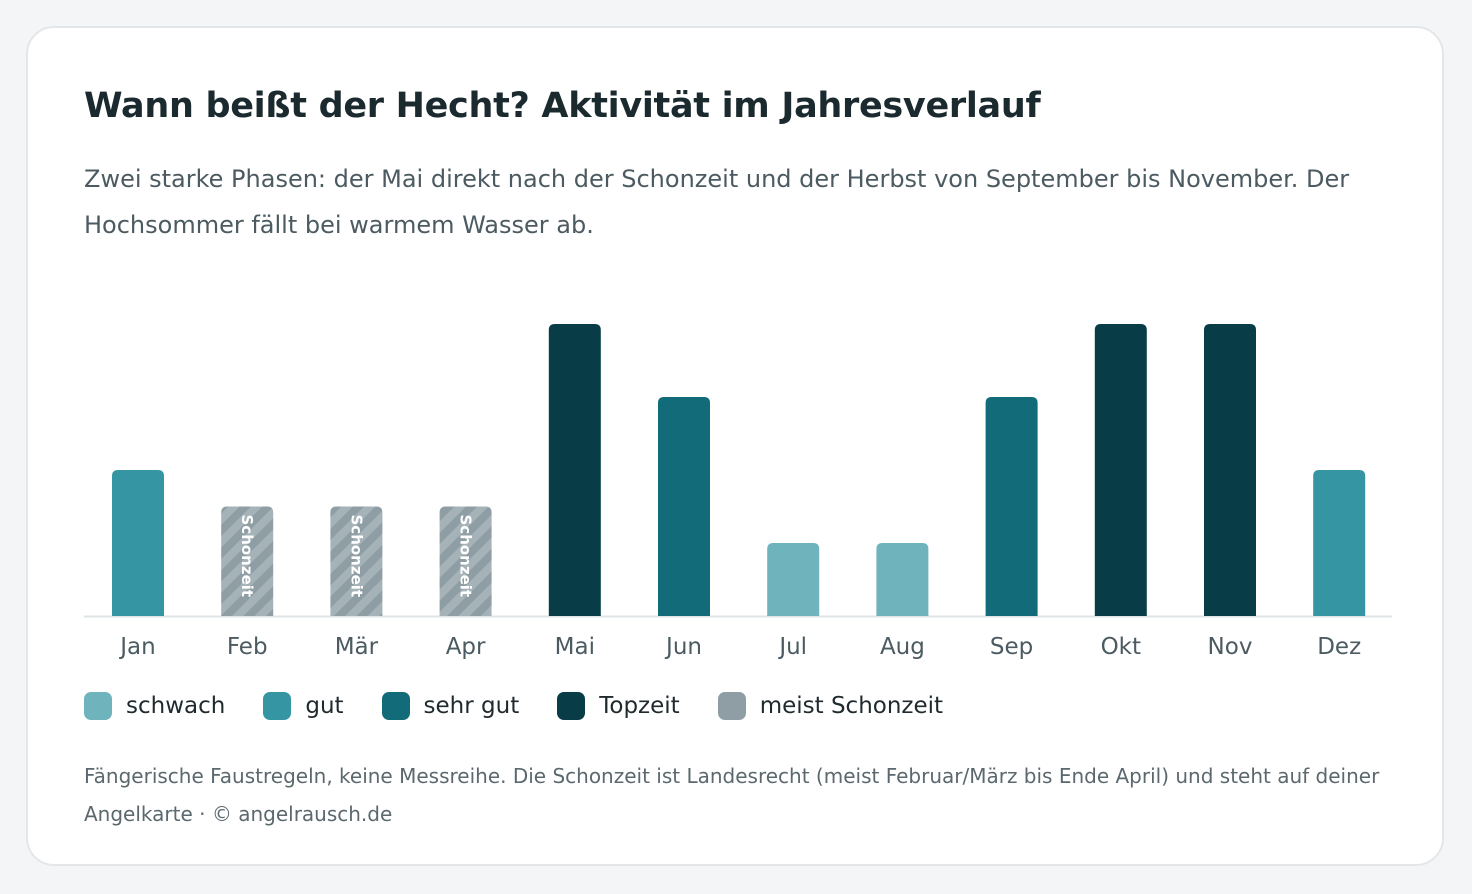 The image size is (1472, 894). I want to click on legend-item: schwach, so click(154, 706).